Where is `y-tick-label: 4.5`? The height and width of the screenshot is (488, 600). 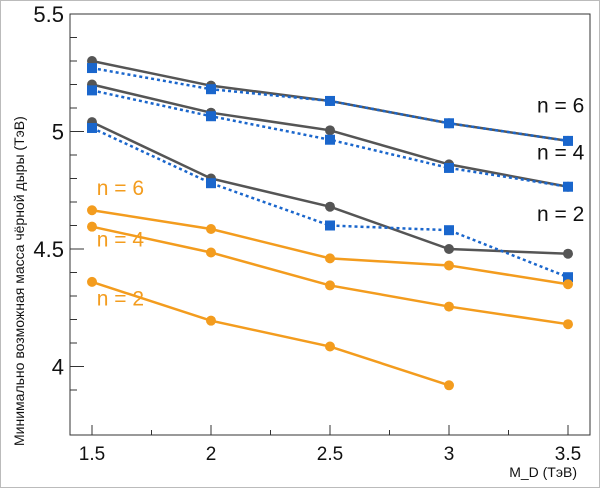
y-tick-label: 4.5 is located at coordinates (48, 249).